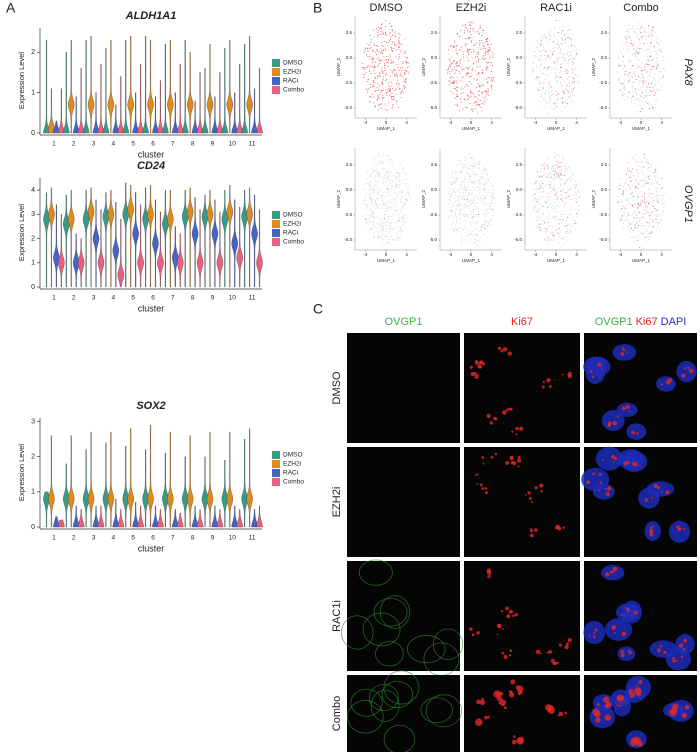 The image size is (700, 752). Describe the element at coordinates (151, 308) in the screenshot. I see `x-axis-label: cluster` at that location.